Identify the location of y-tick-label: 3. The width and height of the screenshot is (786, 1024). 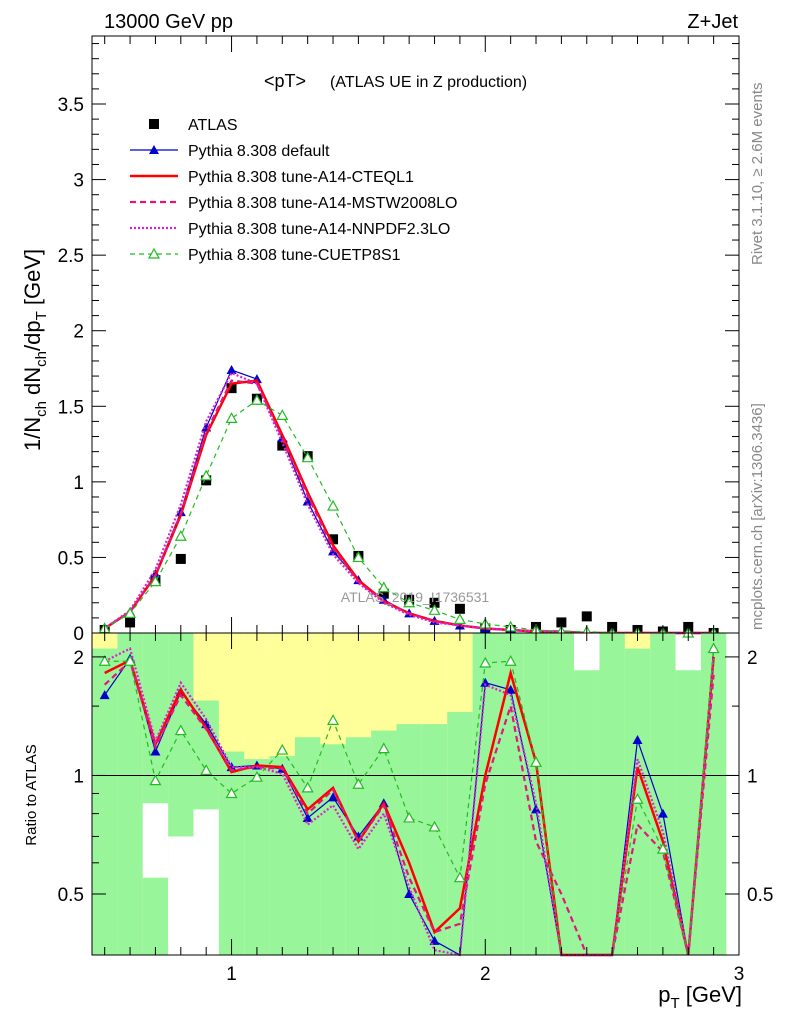
(78, 181).